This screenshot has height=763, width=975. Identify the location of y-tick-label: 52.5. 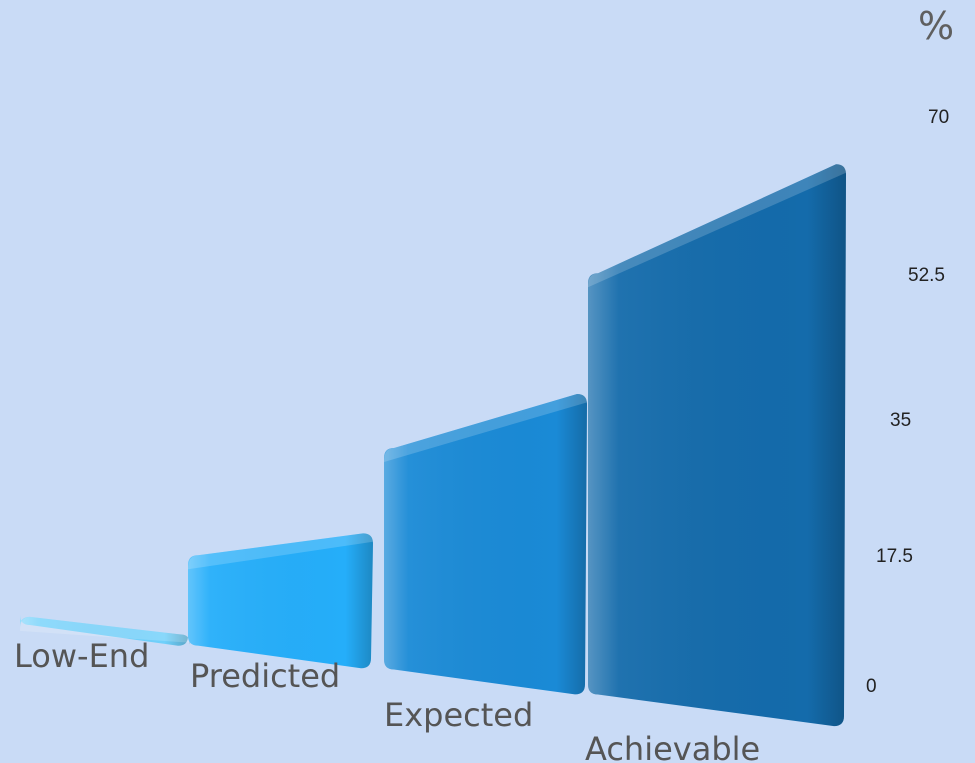
(926, 275).